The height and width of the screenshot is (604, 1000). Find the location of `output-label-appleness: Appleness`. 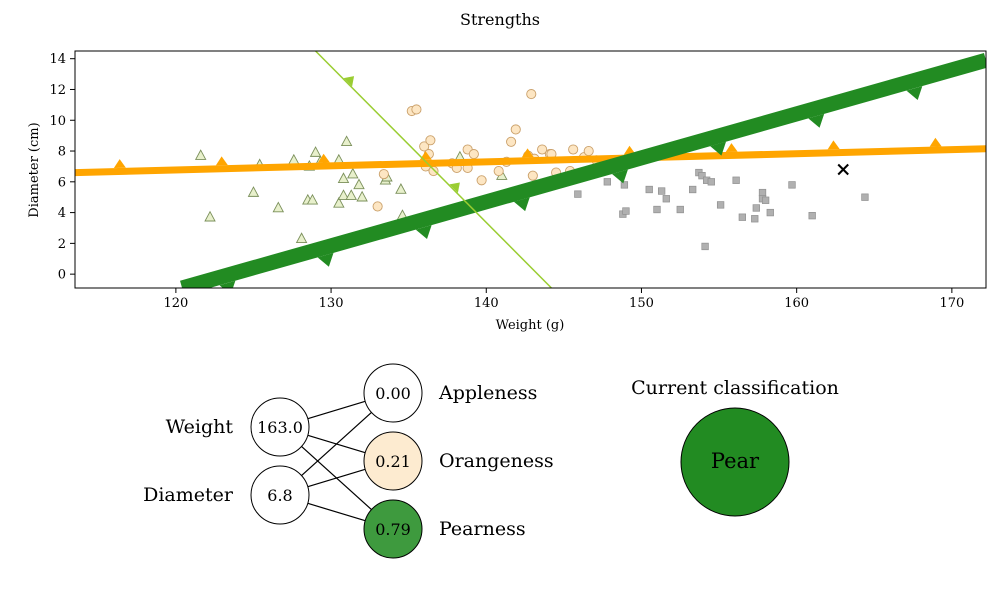

output-label-appleness: Appleness is located at coordinates (487, 393).